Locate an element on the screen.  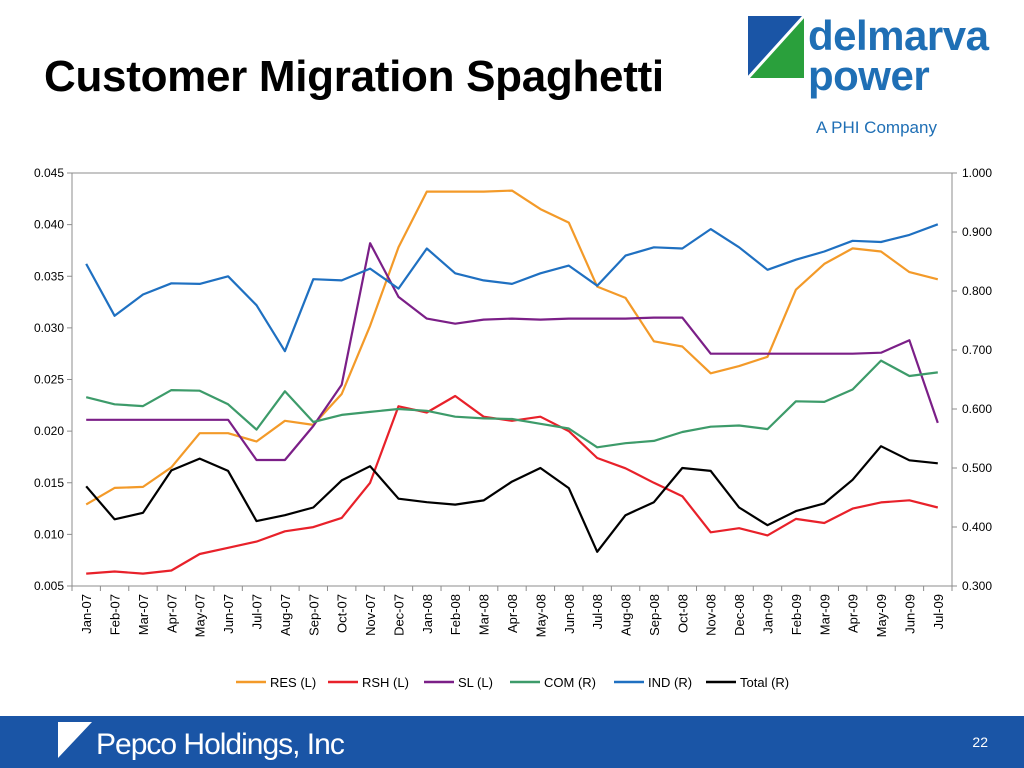
left-axis-tick-label: 0.045 is located at coordinates (49, 173).